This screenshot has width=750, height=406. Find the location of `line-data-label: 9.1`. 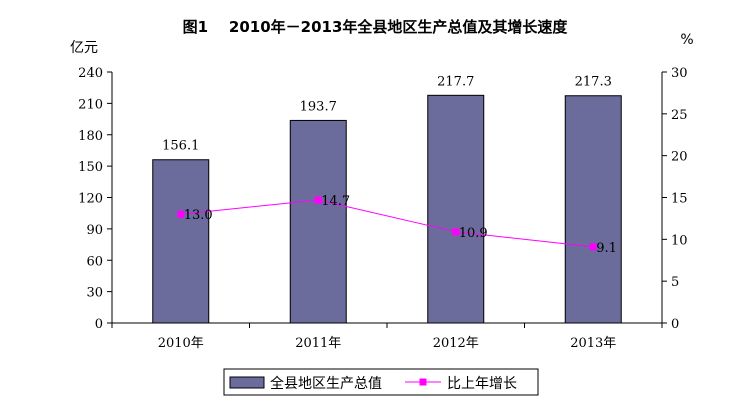

line-data-label: 9.1 is located at coordinates (606, 248).